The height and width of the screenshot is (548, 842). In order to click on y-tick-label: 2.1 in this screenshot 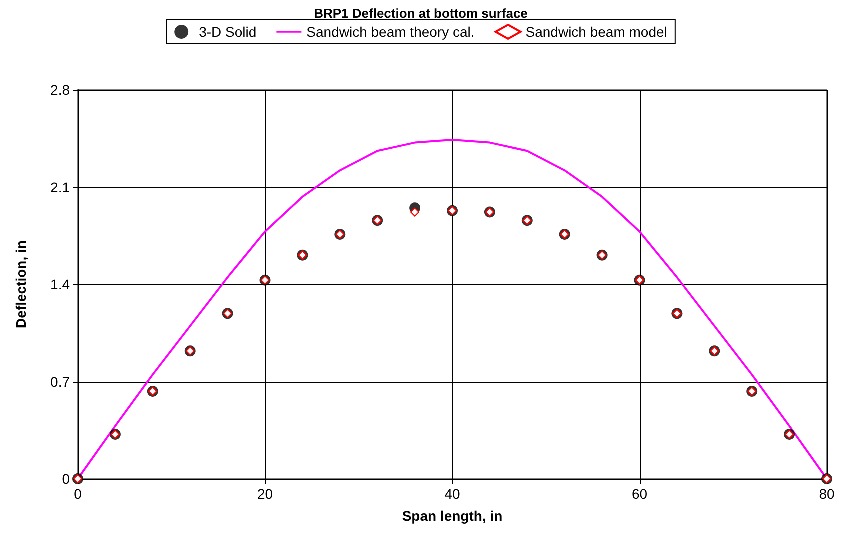, I will do `click(60, 187)`.